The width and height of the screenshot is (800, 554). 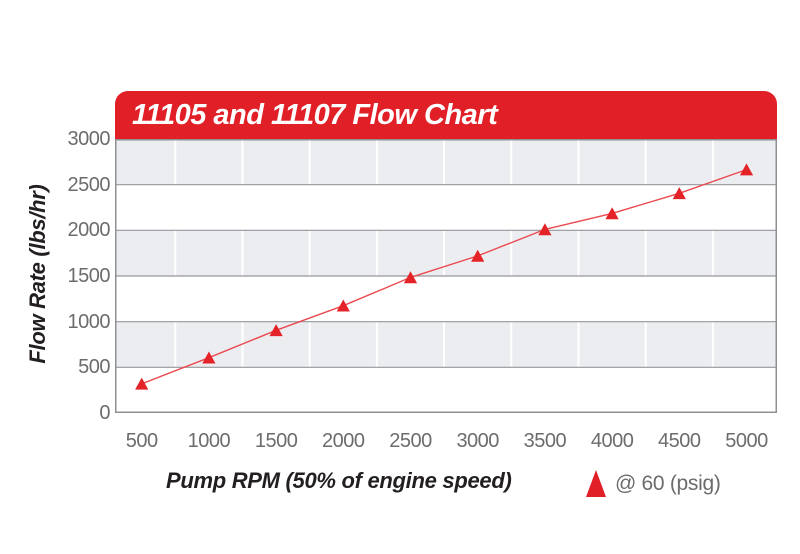 I want to click on legend-triangle-icon, so click(x=596, y=483).